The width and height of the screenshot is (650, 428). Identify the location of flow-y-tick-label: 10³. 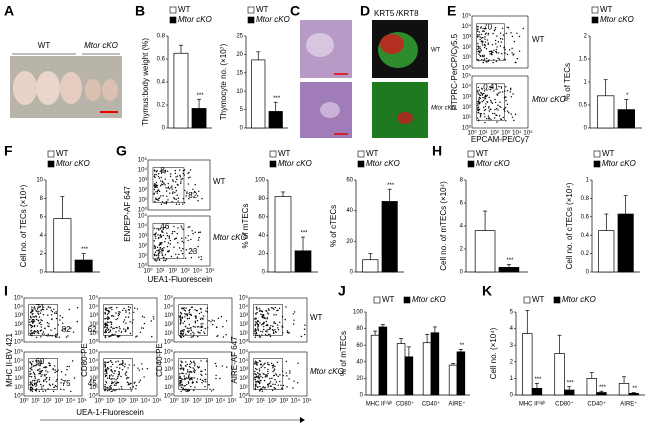
(93, 370).